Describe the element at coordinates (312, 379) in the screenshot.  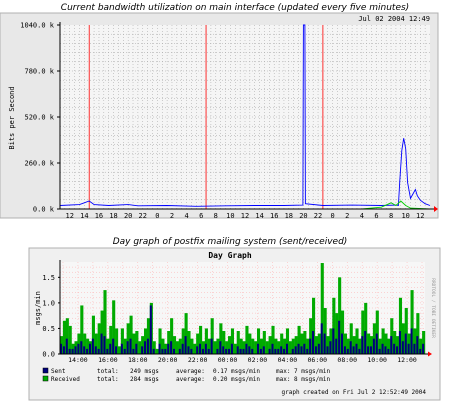
I see `legend-max-received: 8 msgs/min` at that location.